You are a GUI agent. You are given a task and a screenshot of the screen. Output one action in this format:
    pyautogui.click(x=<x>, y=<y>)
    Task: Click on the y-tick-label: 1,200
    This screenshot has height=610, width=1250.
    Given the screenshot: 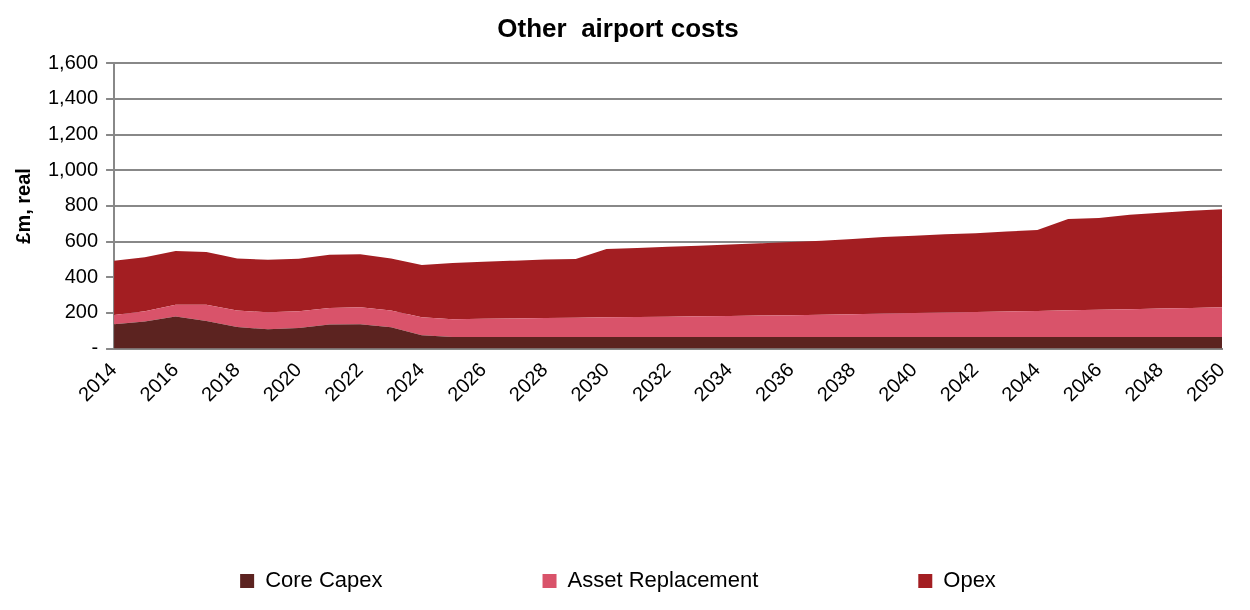 What is the action you would take?
    pyautogui.click(x=73, y=133)
    